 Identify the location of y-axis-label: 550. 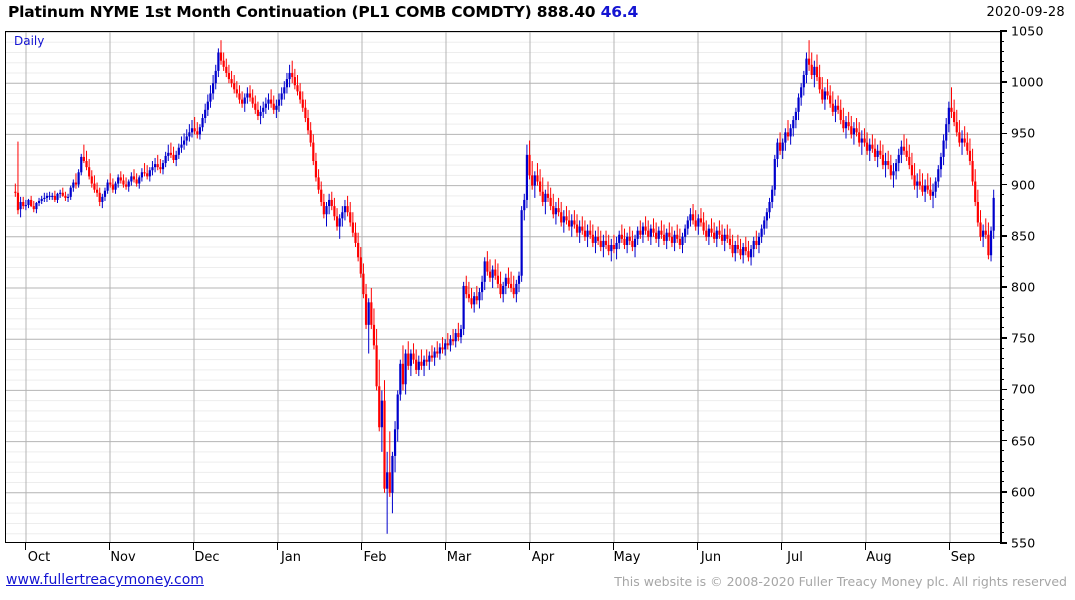
(1023, 543).